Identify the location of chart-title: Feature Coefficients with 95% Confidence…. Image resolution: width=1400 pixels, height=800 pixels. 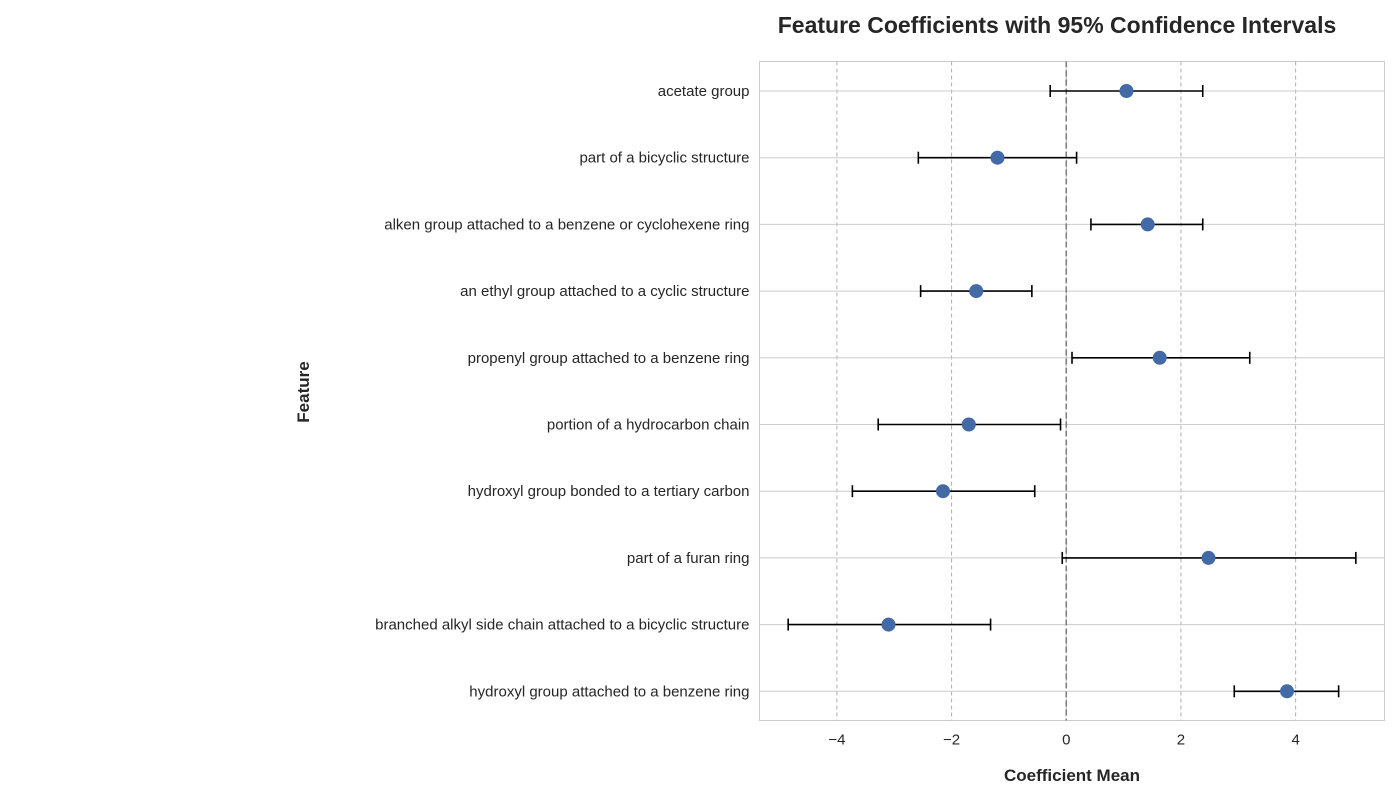
(1057, 25).